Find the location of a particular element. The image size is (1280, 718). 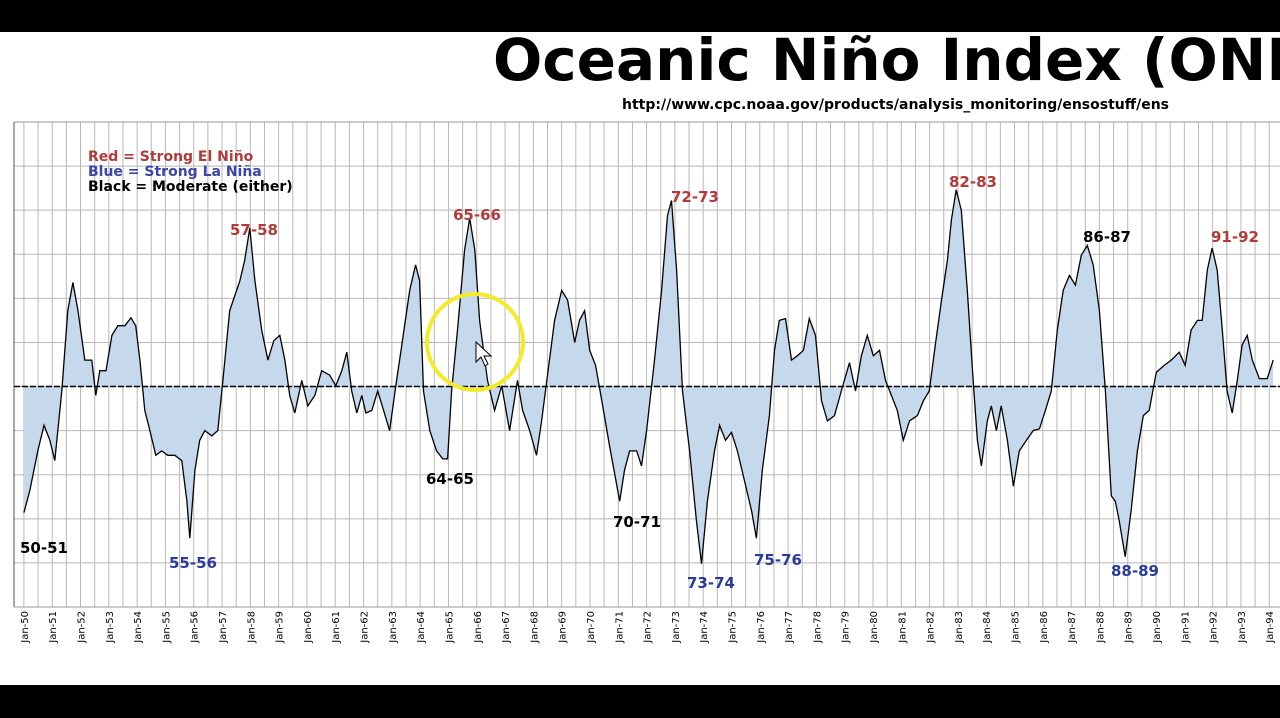

x-tick-label: Jan-53 is located at coordinates (110, 627).